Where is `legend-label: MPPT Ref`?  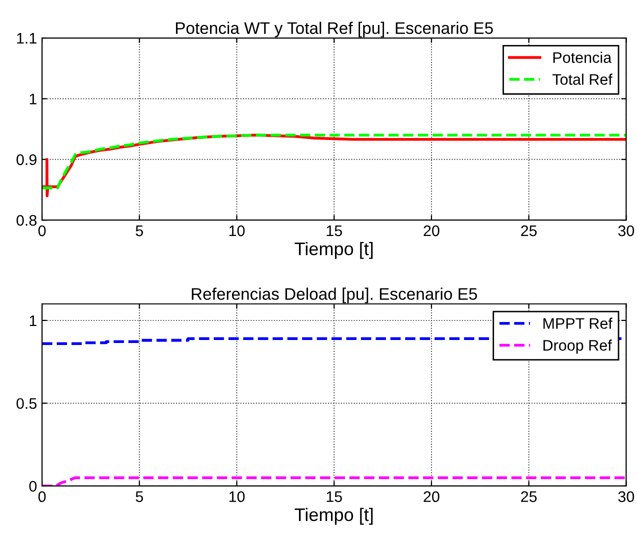
legend-label: MPPT Ref is located at coordinates (577, 323).